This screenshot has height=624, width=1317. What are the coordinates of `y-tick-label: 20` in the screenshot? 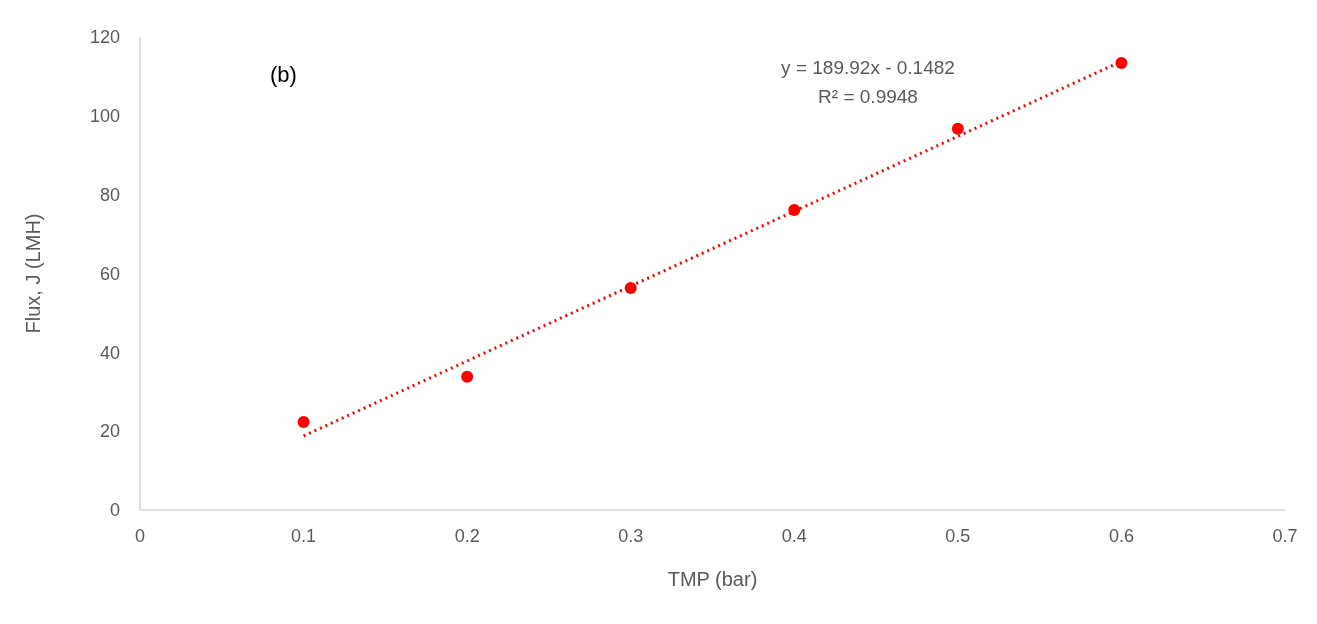 It's located at (109, 431).